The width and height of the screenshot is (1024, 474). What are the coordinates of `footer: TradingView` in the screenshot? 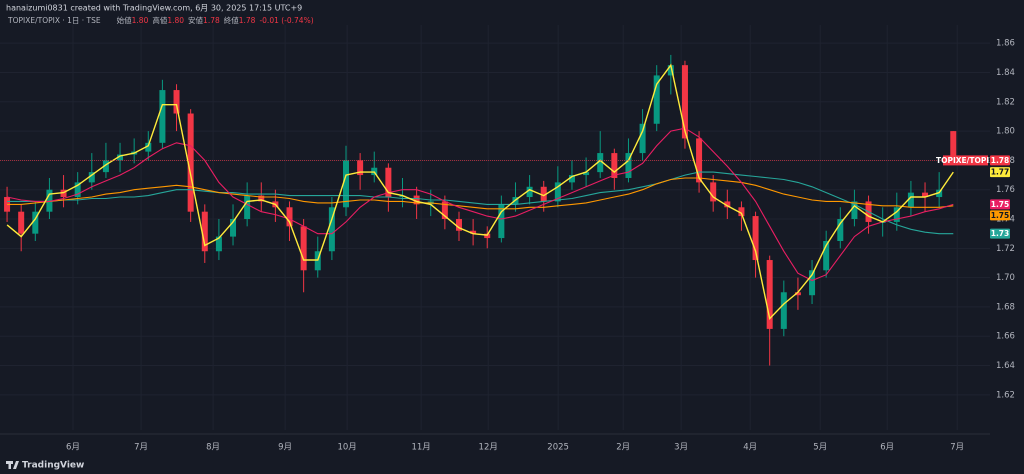 It's located at (53, 466).